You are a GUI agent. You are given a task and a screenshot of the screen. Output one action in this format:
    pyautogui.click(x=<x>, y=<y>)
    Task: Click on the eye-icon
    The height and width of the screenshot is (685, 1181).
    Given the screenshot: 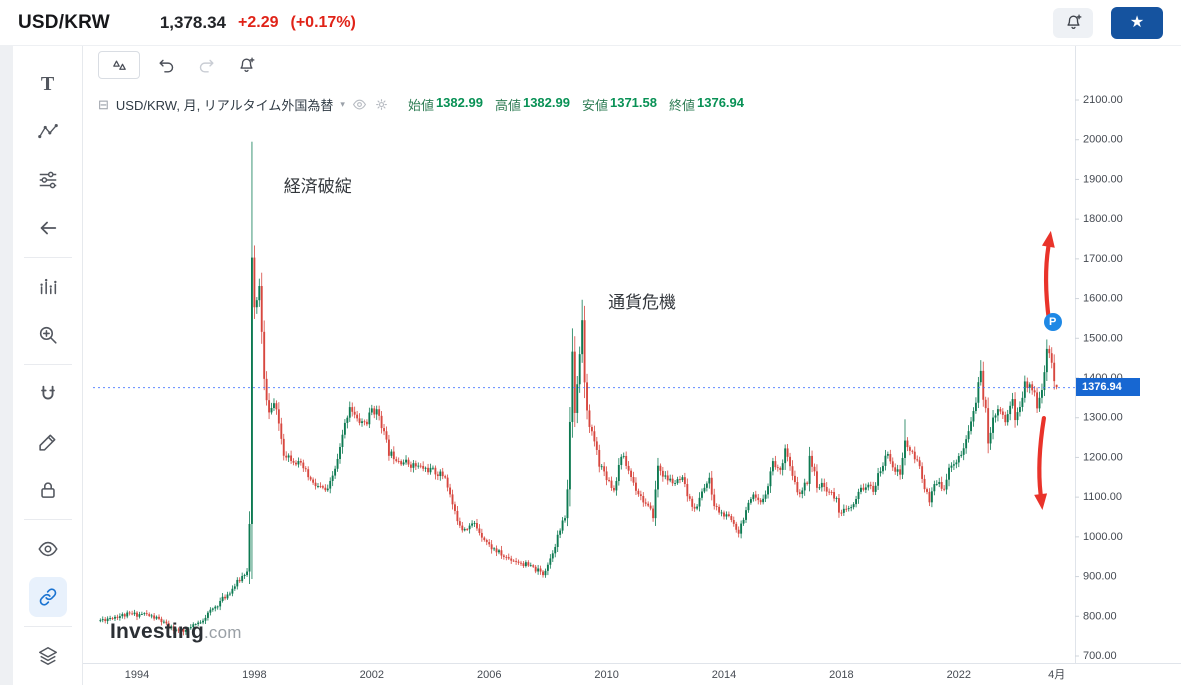 What is the action you would take?
    pyautogui.click(x=48, y=549)
    